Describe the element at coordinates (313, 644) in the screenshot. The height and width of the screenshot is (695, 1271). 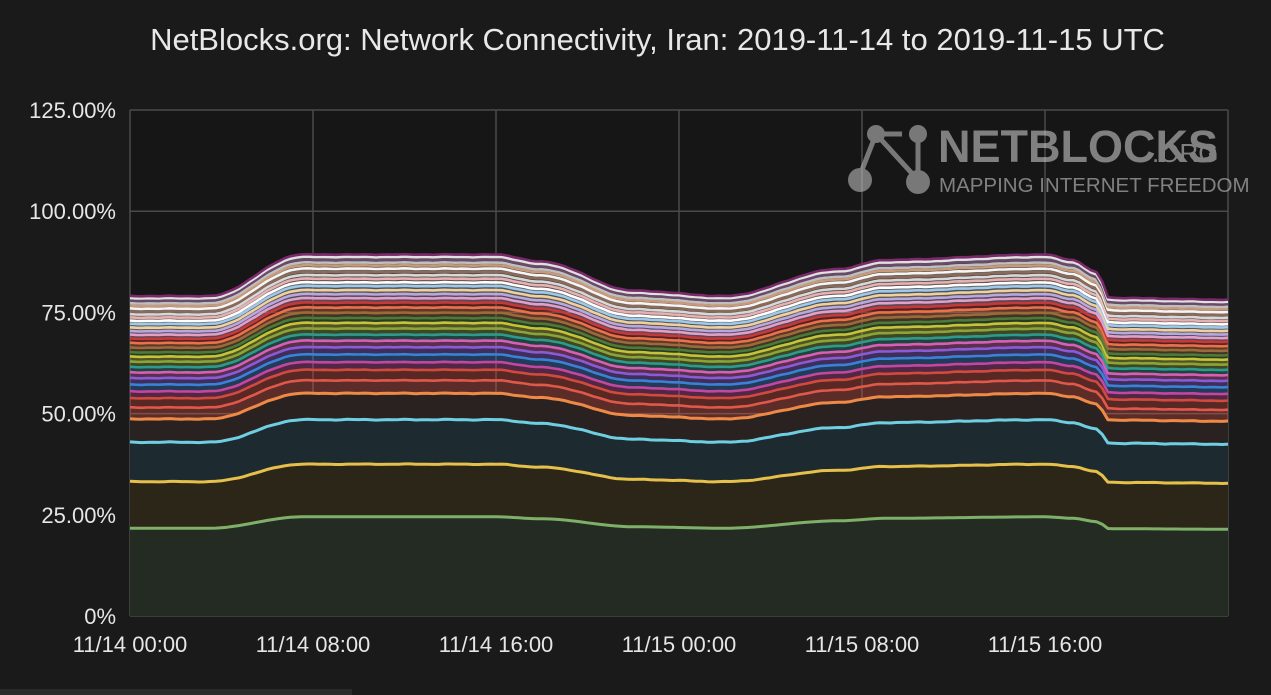
I see `x-tick-label: 11/14 08:00` at that location.